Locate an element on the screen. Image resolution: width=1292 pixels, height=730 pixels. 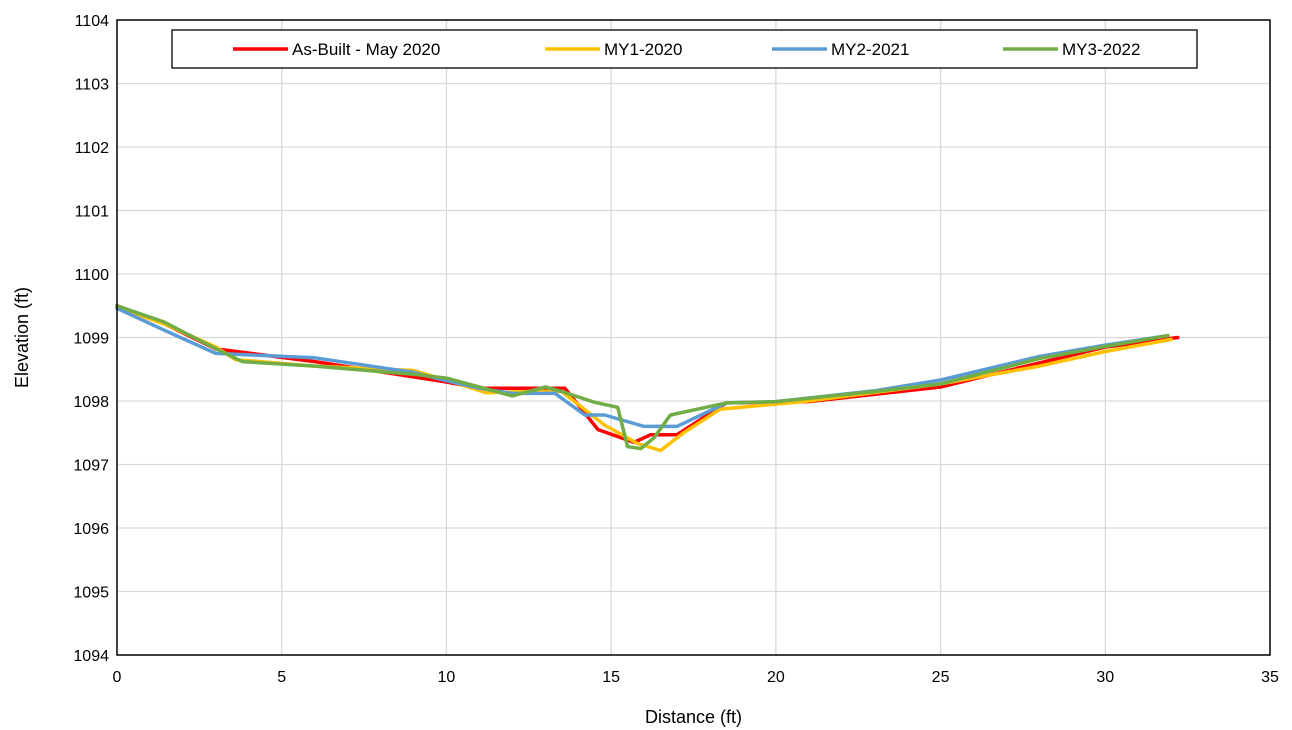
y-axis-title: Elevation (ft) is located at coordinates (22, 337).